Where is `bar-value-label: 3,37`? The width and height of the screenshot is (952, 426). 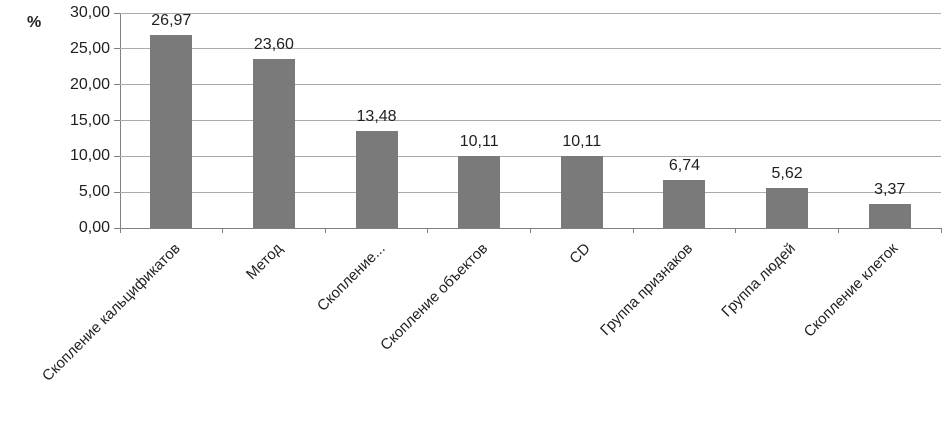 bar-value-label: 3,37 is located at coordinates (890, 189).